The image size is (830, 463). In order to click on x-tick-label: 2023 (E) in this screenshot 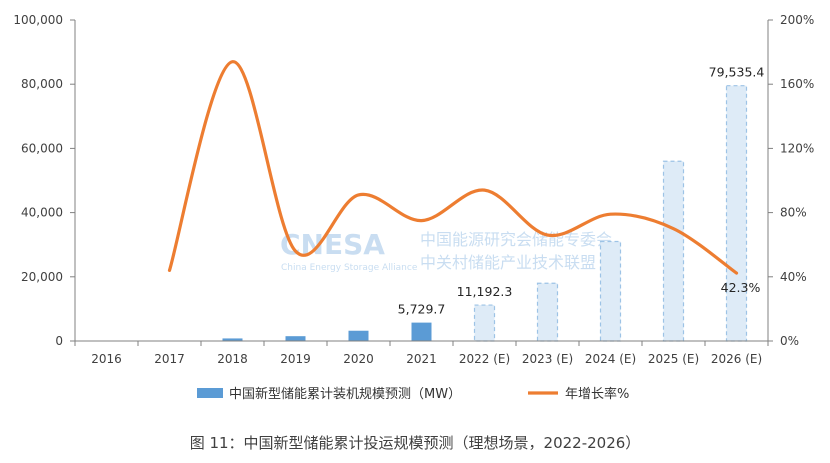, I will do `click(547, 359)`.